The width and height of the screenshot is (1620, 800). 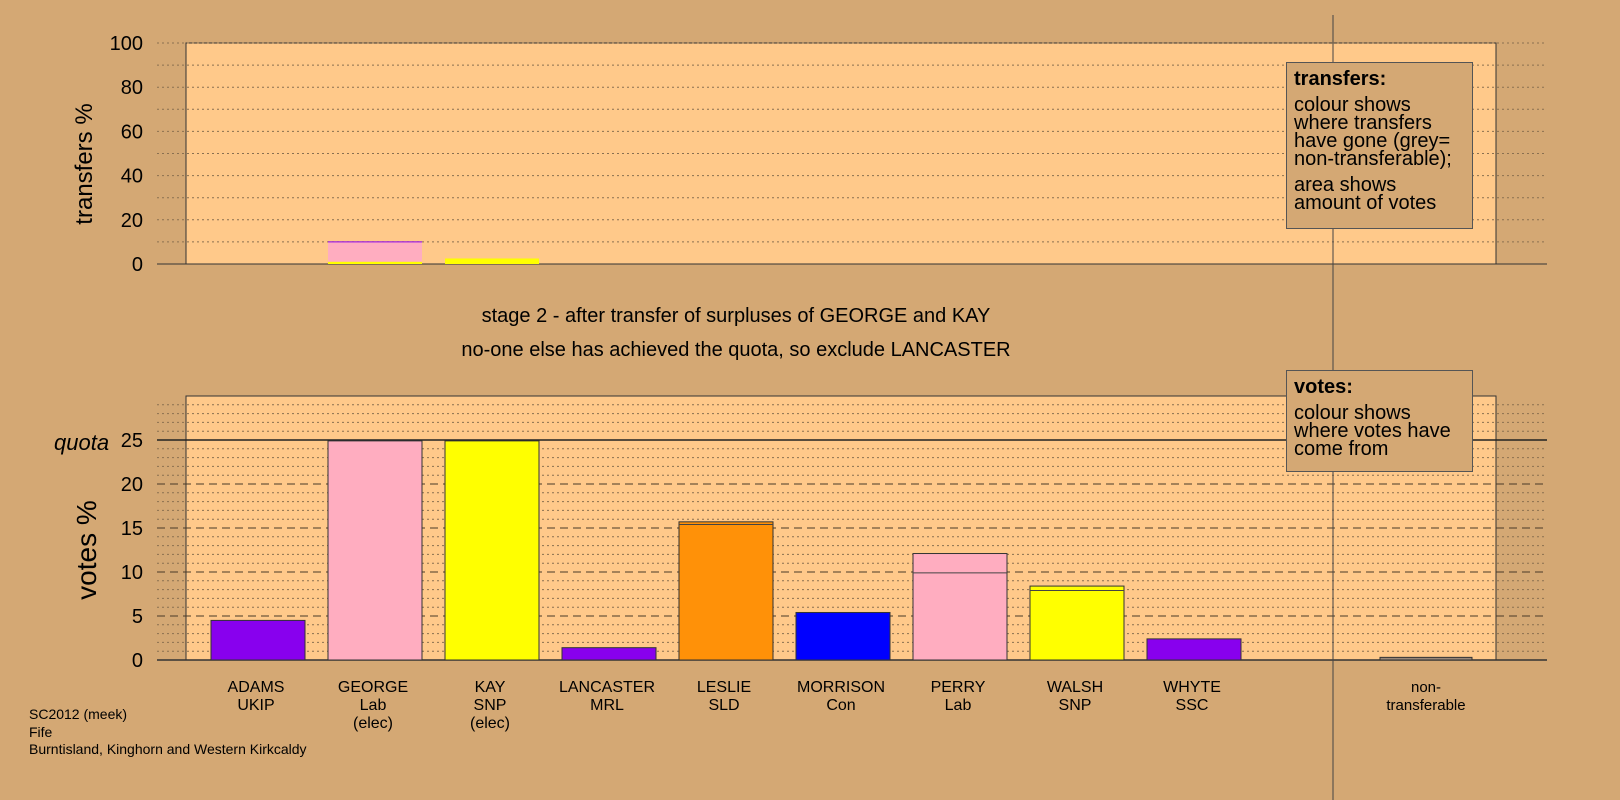 I want to click on candidate-label-leslie: LESLIE SLD, so click(x=724, y=697).